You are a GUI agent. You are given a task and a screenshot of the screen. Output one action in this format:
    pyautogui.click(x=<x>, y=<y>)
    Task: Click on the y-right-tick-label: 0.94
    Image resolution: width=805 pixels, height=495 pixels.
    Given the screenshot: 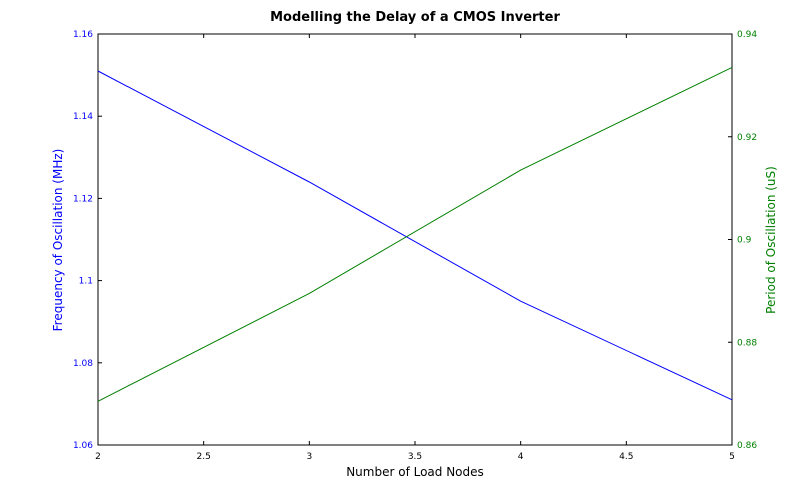 What is the action you would take?
    pyautogui.click(x=747, y=35)
    